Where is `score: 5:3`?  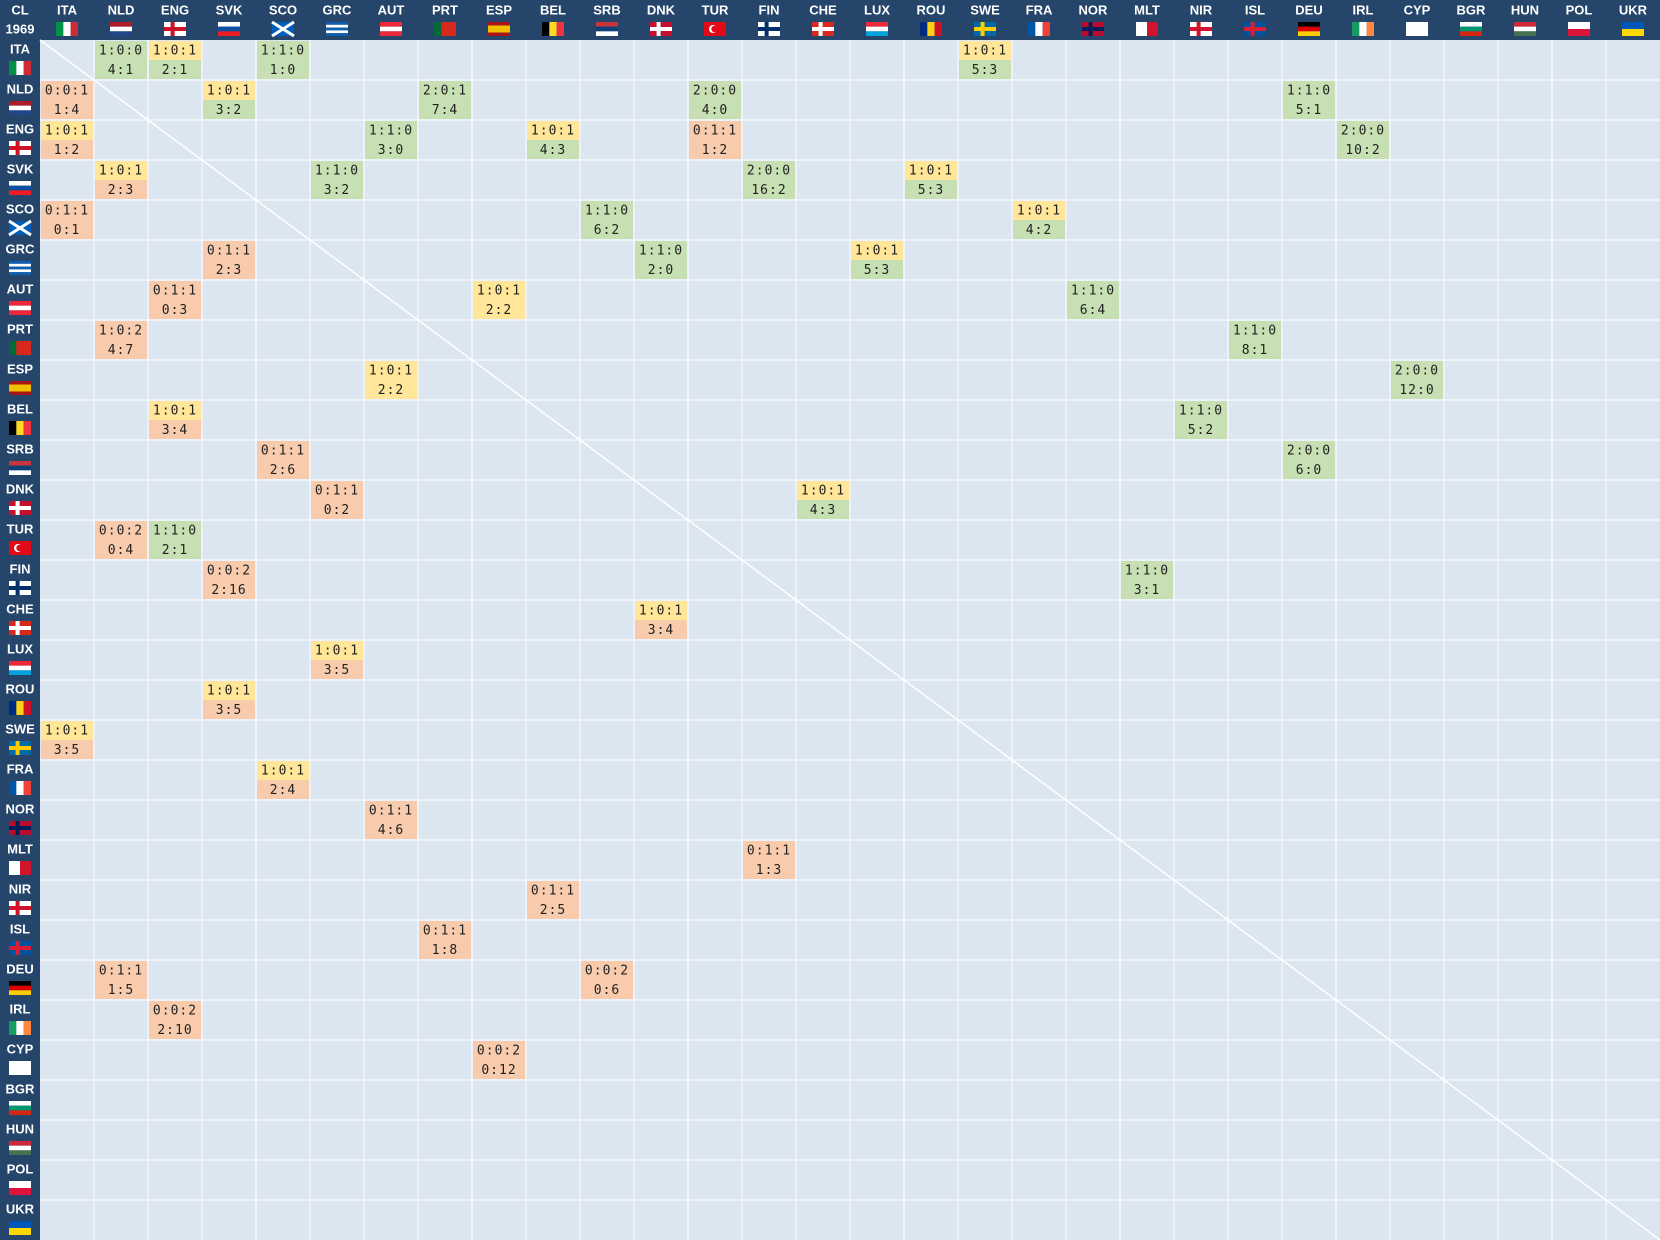 score: 5:3 is located at coordinates (985, 70).